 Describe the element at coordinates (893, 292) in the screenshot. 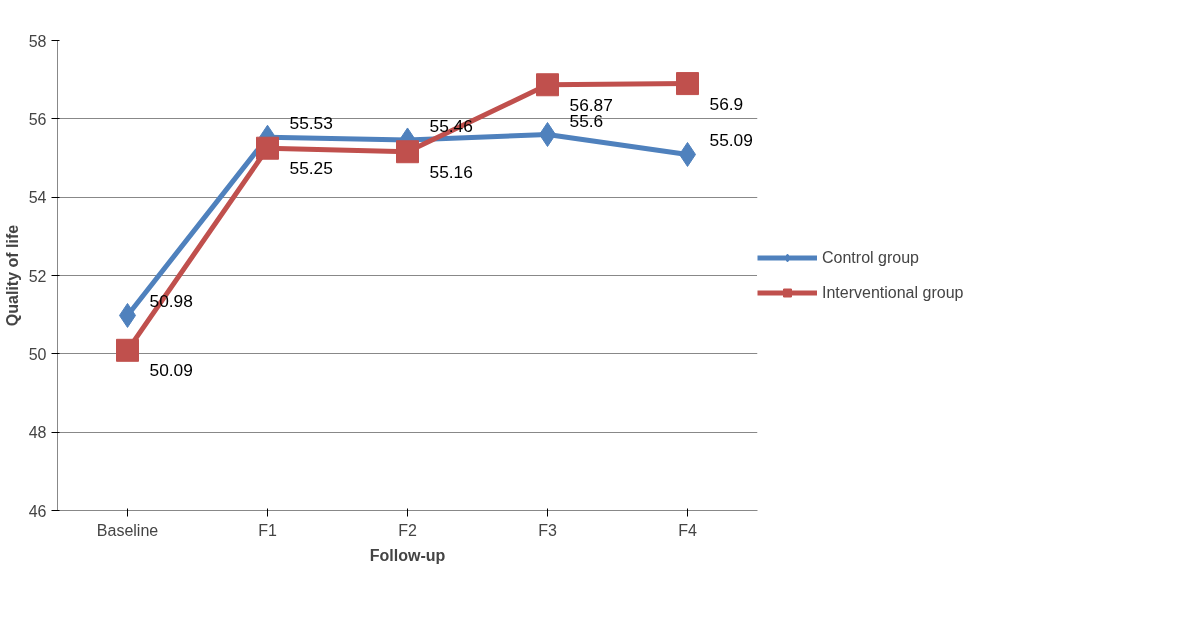

I see `legend-label: Interventional group` at that location.